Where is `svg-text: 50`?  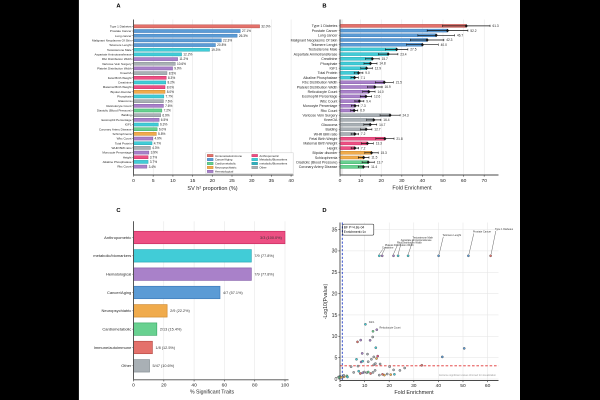
svg-text: 50 is located at coordinates (463, 386).